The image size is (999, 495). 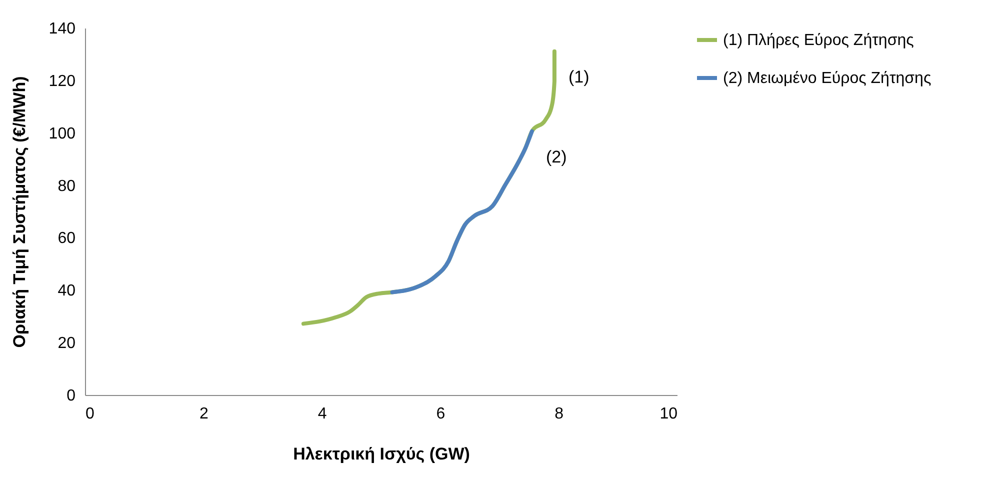 What do you see at coordinates (322, 414) in the screenshot?
I see `x-tick-label: 4` at bounding box center [322, 414].